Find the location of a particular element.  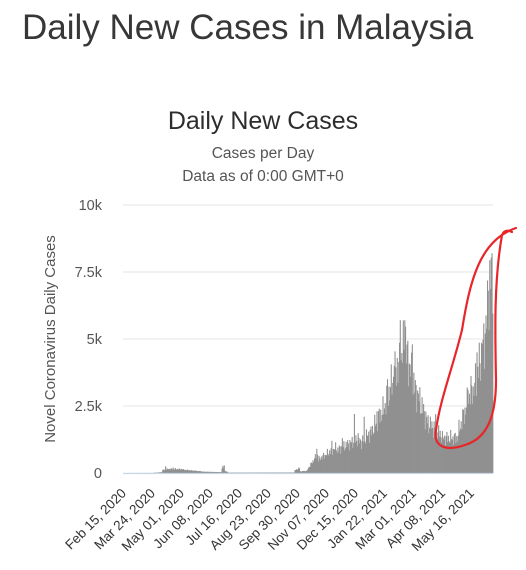

hand-drawn-annotation is located at coordinates (476, 337).